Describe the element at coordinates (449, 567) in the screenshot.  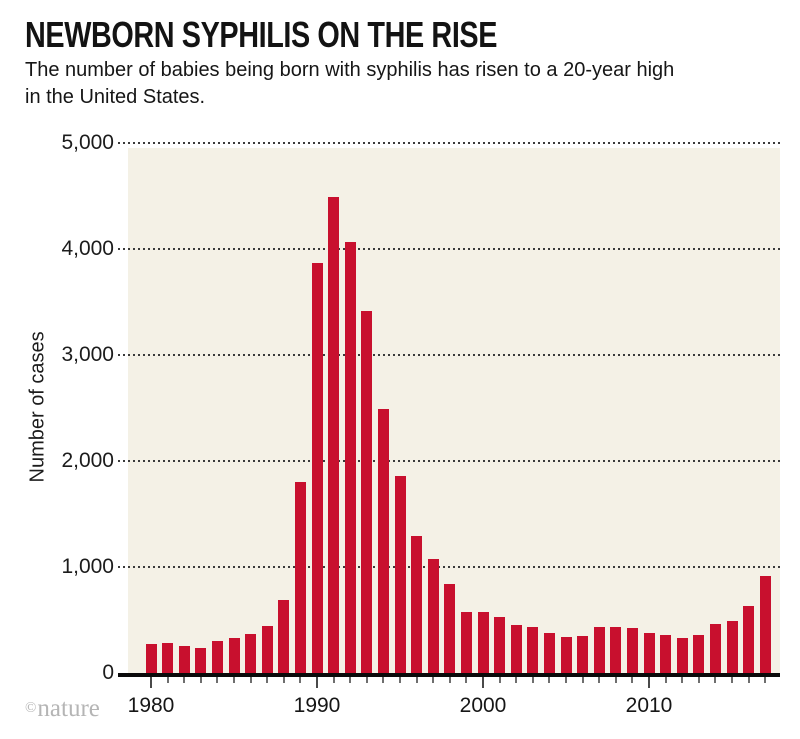
I see `gridline-1,000` at that location.